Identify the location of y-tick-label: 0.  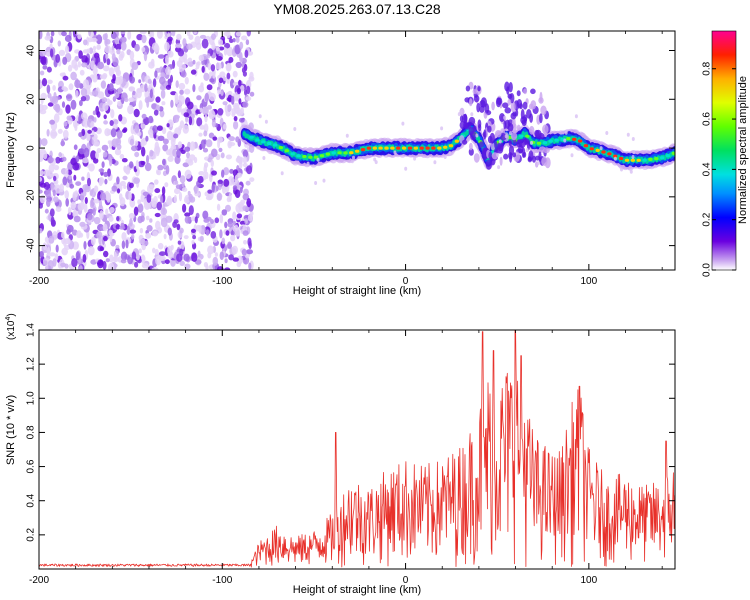
(31, 148).